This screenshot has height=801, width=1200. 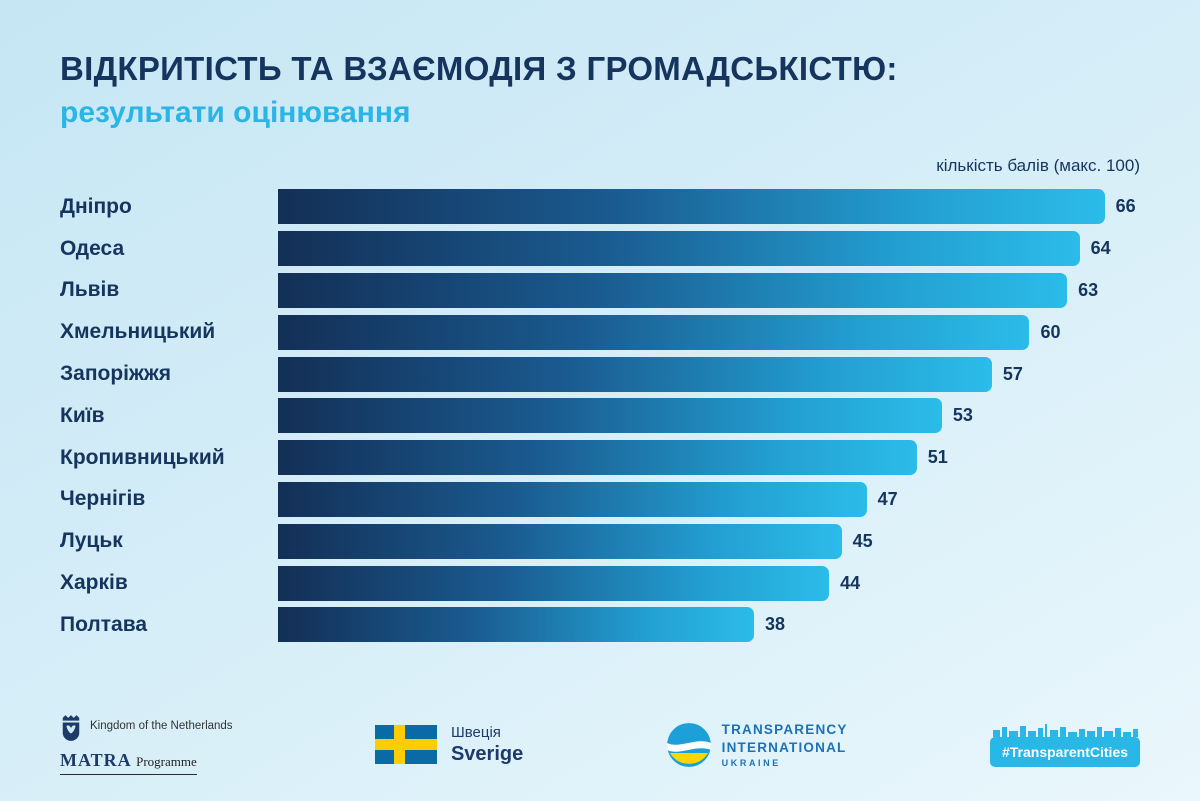 I want to click on score-value: 53, so click(x=962, y=415).